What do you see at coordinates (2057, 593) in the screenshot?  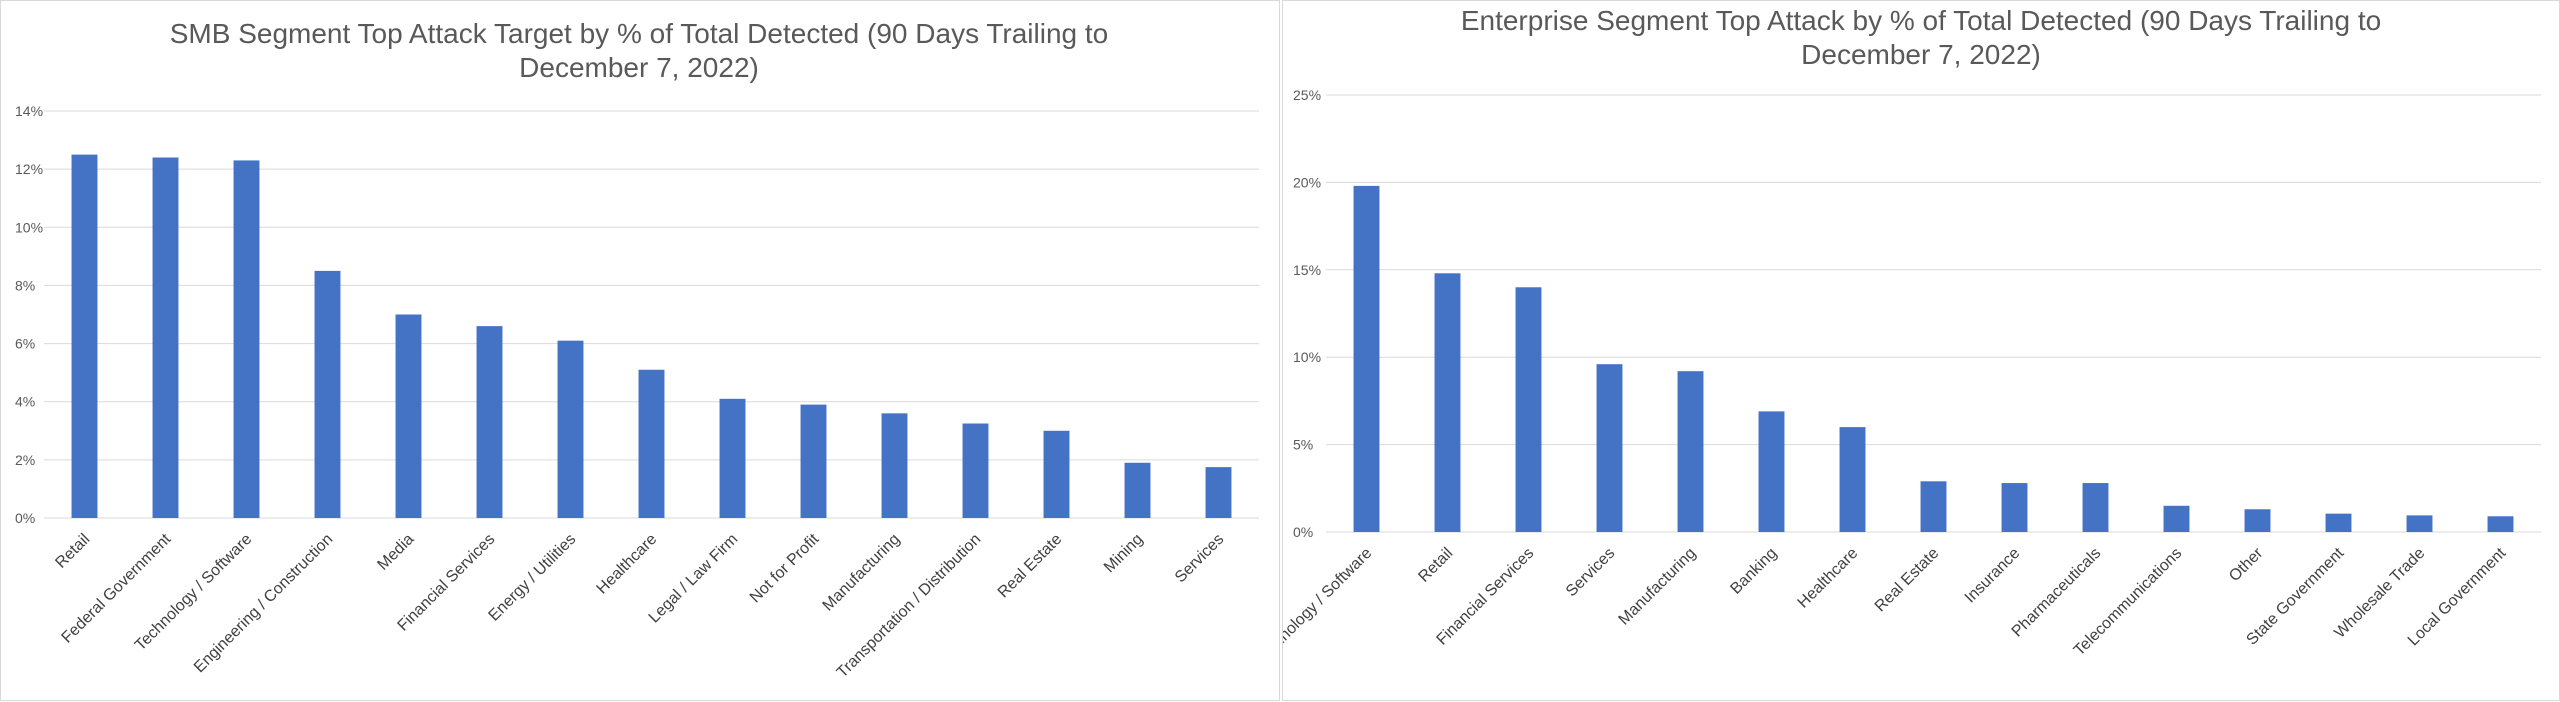 I see `category-label: Pharmaceuticals` at bounding box center [2057, 593].